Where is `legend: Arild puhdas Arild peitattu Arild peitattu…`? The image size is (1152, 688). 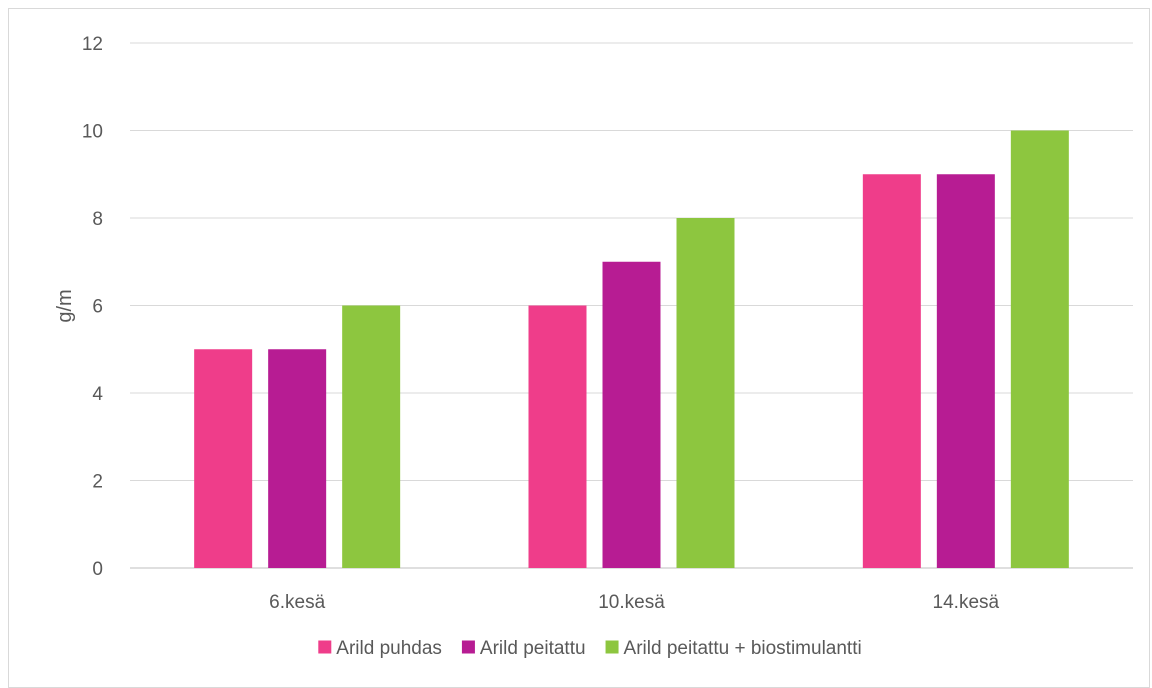
legend: Arild puhdas Arild peitattu Arild peitattu… is located at coordinates (590, 648).